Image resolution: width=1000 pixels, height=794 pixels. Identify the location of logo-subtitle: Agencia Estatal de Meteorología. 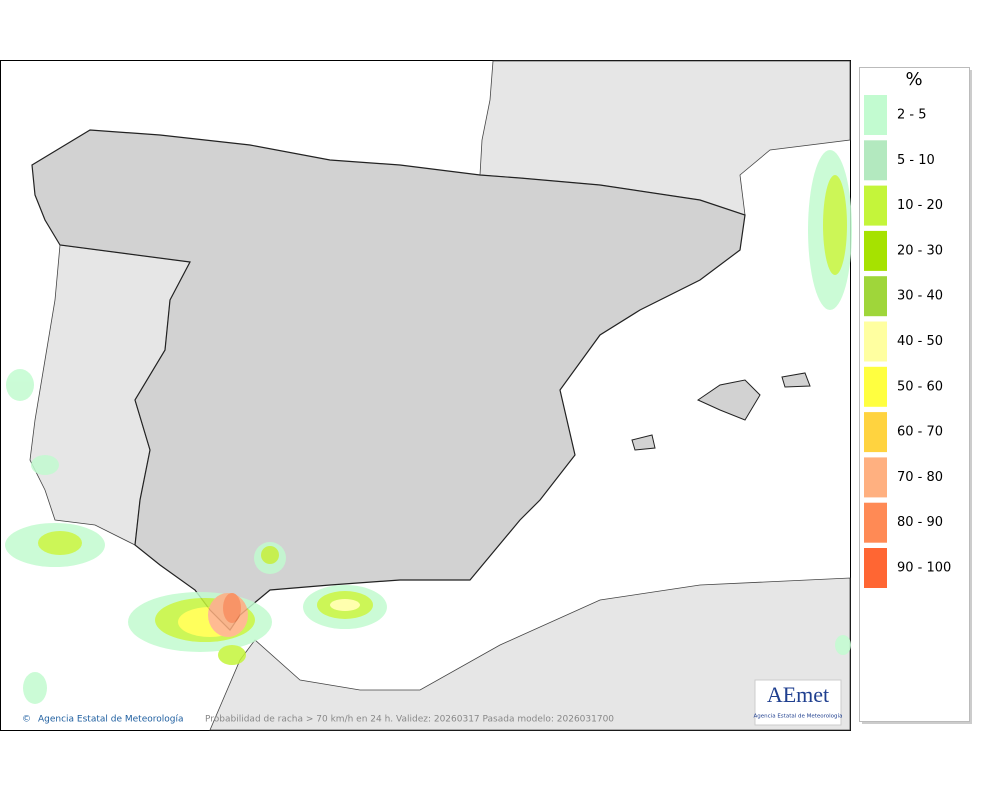
(798, 716).